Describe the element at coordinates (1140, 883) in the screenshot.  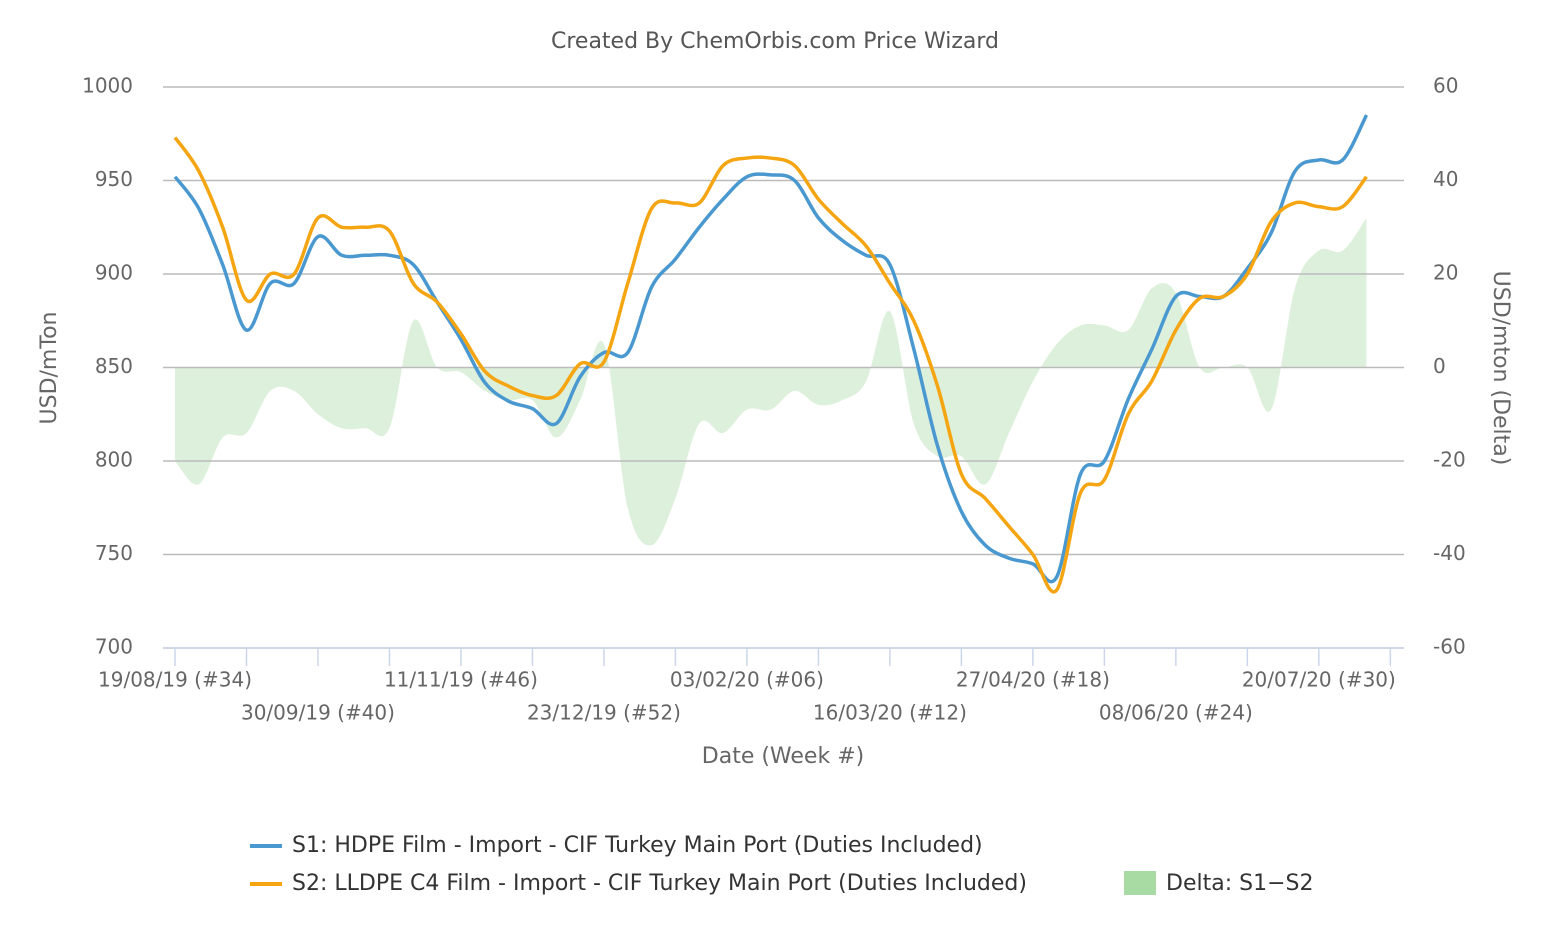
I see `legend-swatch` at that location.